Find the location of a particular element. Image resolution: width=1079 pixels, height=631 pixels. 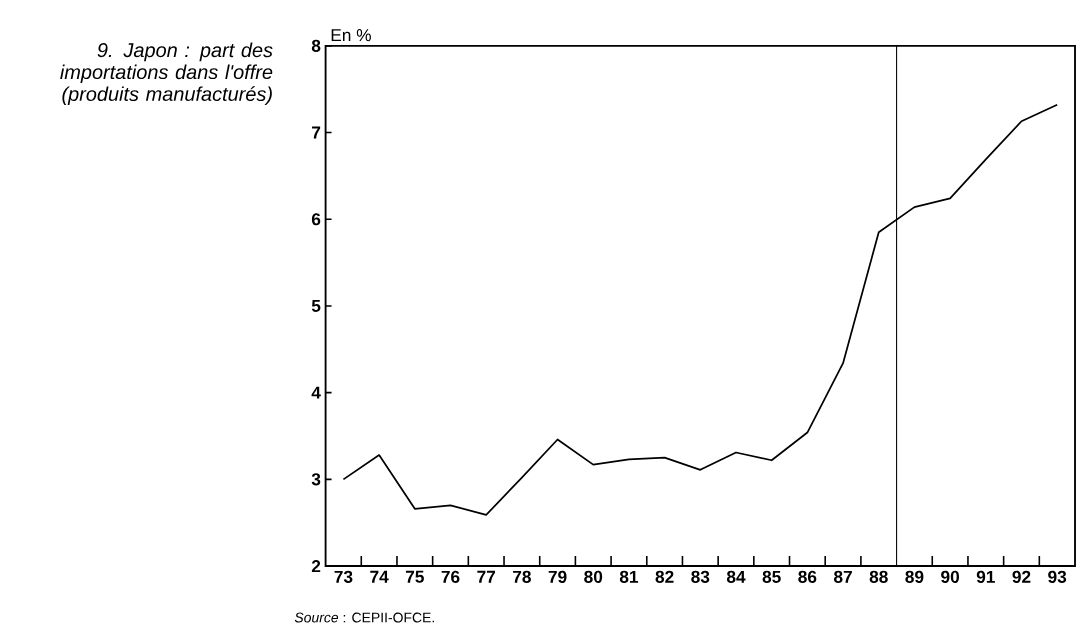

y-tick-label: 5 is located at coordinates (316, 306).